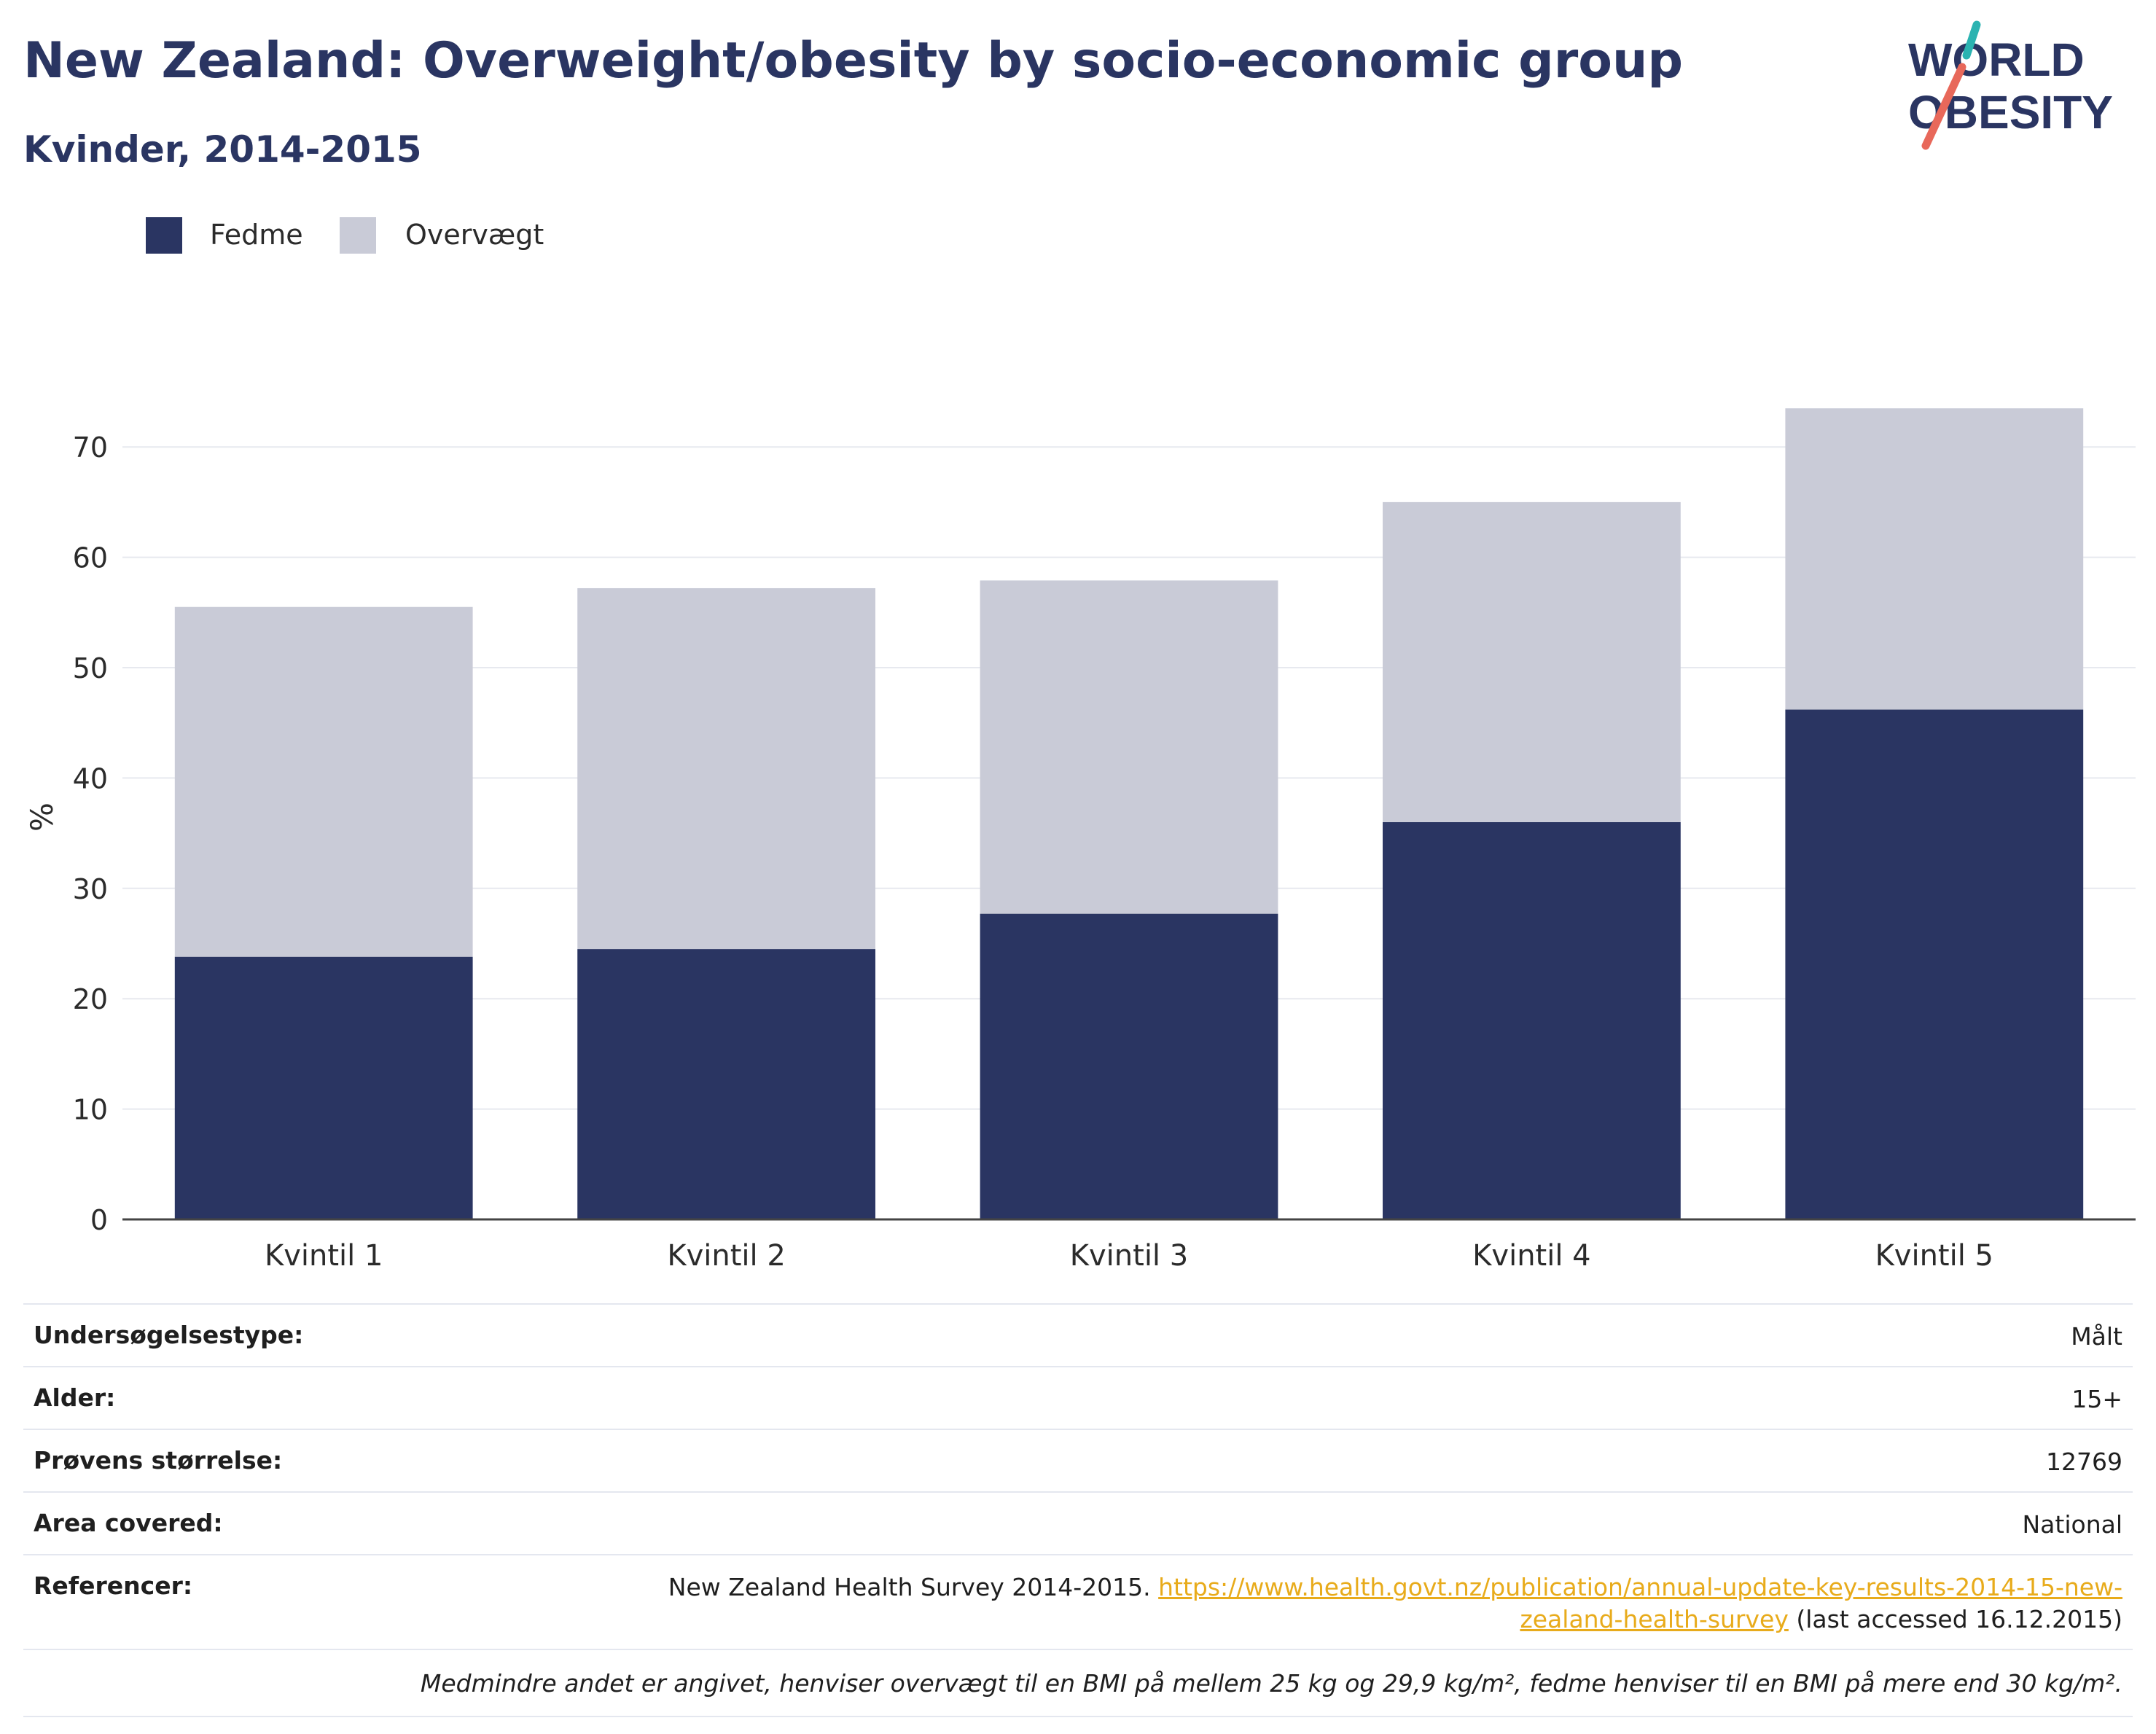  I want to click on x-tick-label-4: Kvintil 4, so click(1531, 1256).